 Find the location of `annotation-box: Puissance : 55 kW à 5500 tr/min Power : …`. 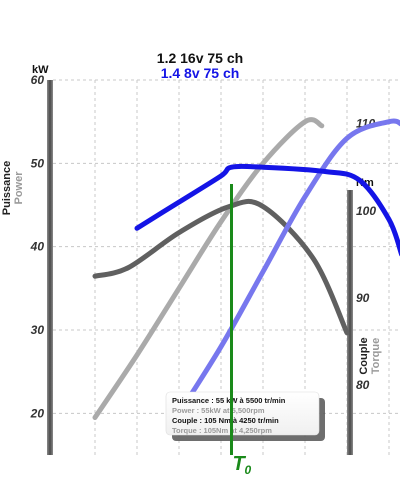

annotation-box: Puissance : 55 kW à 5500 tr/min Power : … is located at coordinates (245, 416).